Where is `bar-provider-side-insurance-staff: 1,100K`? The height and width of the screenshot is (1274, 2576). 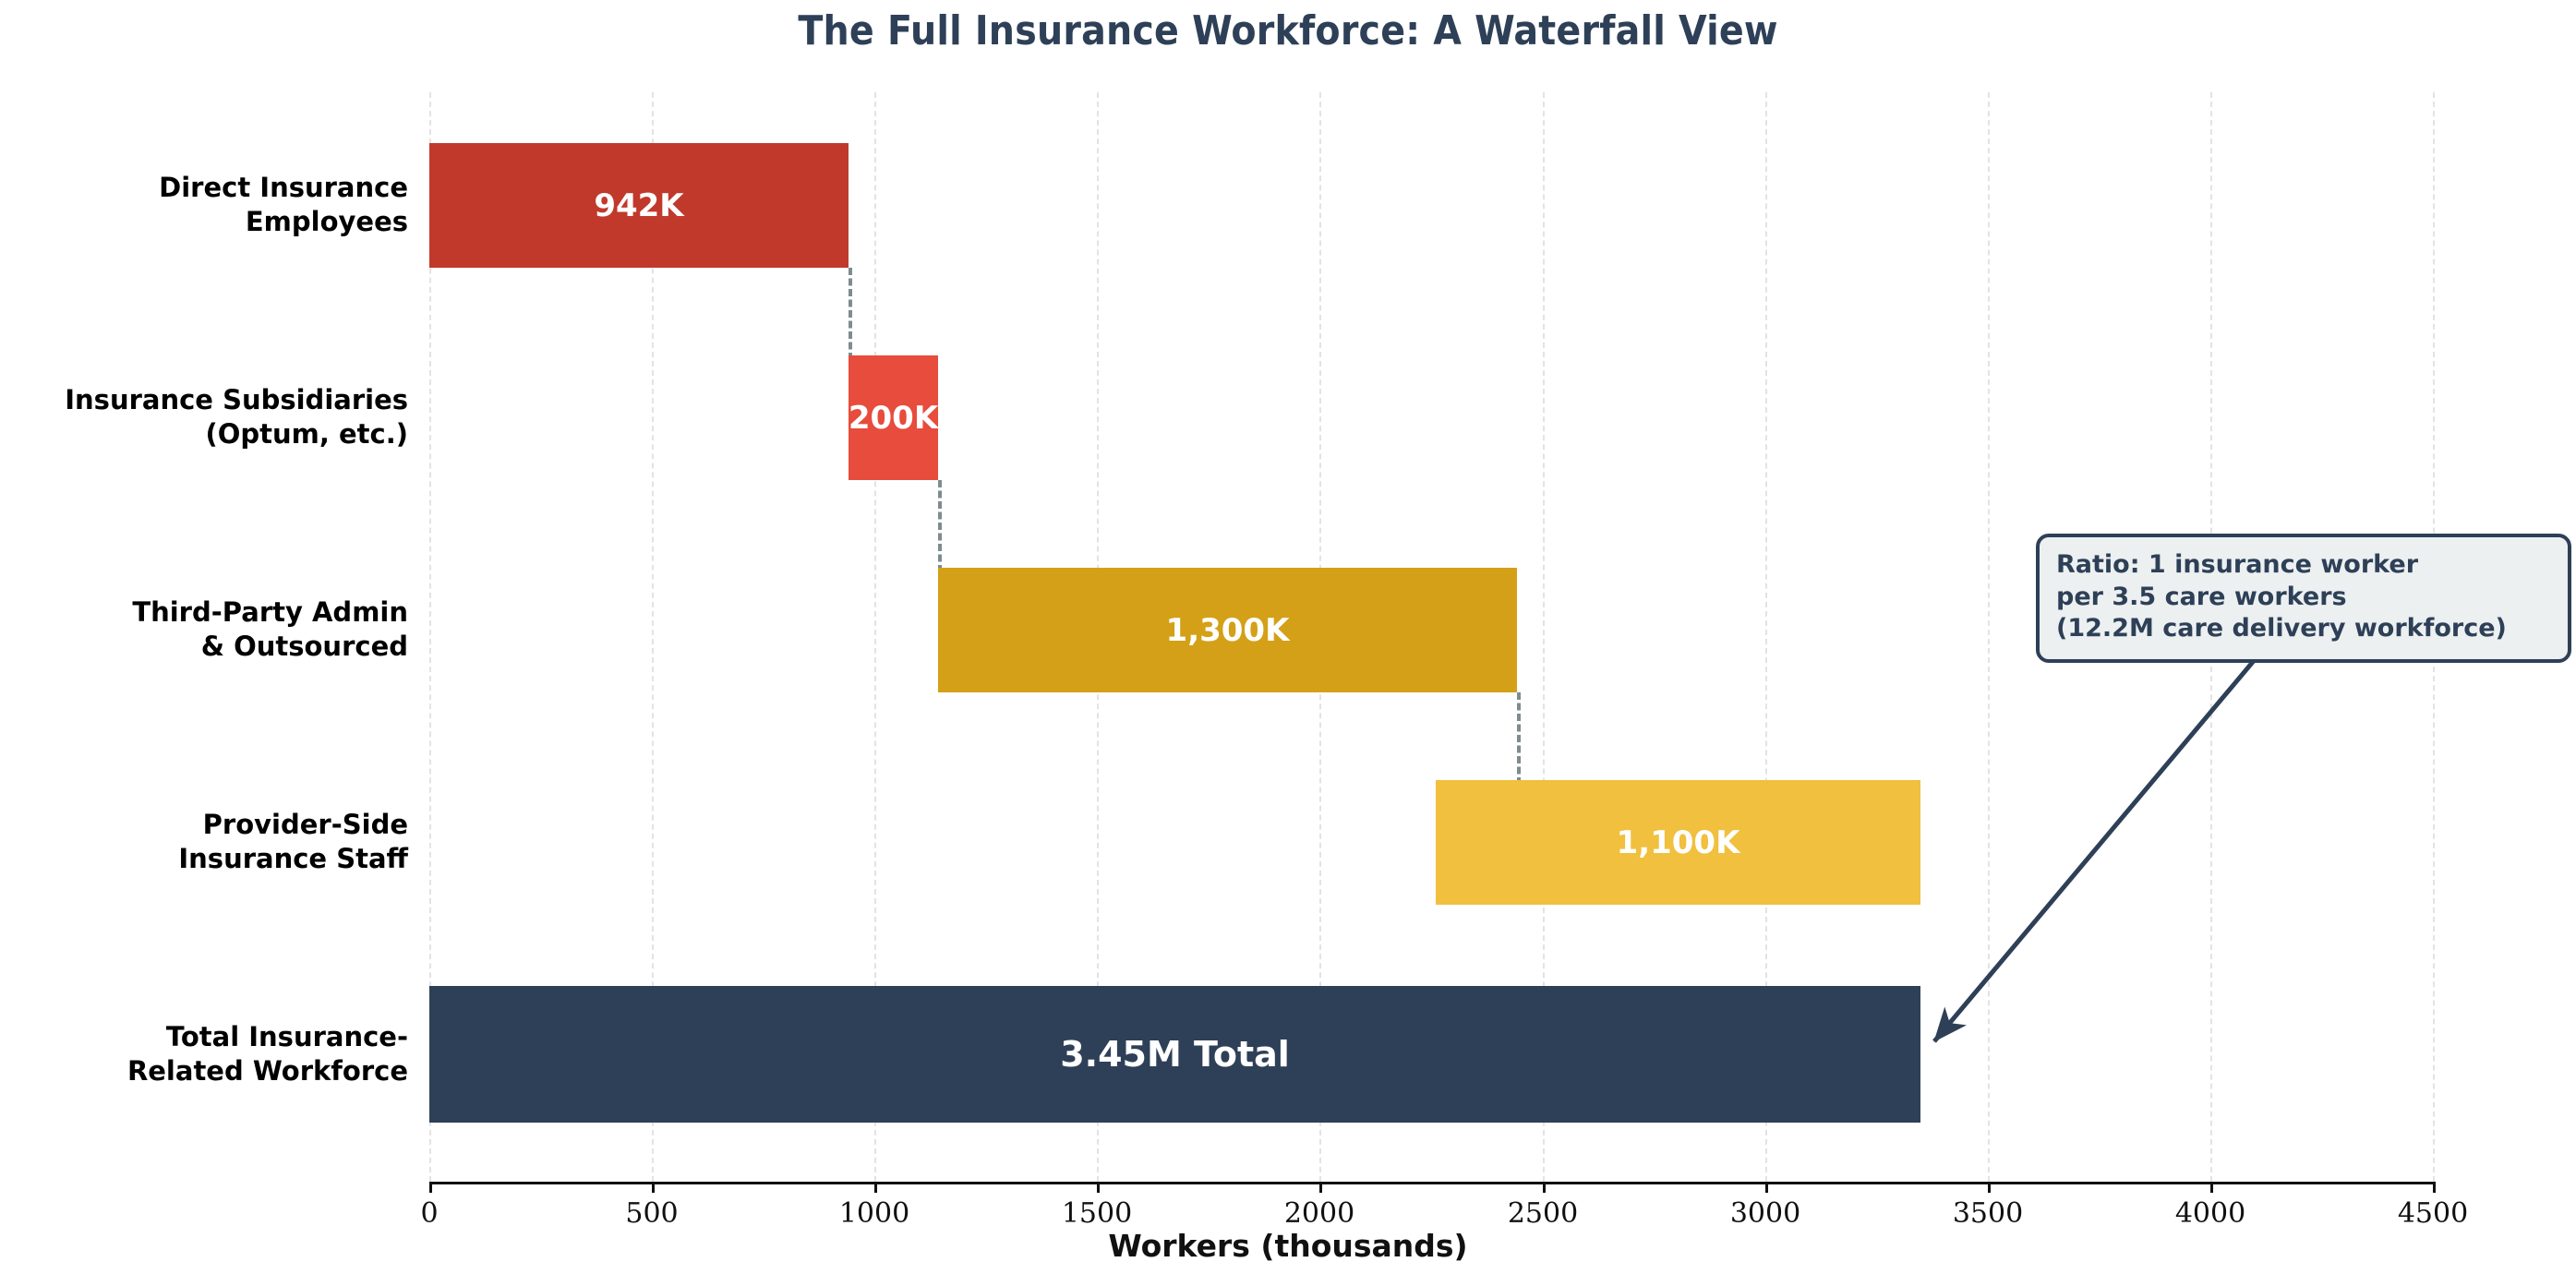
bar-provider-side-insurance-staff: 1,100K is located at coordinates (1678, 842).